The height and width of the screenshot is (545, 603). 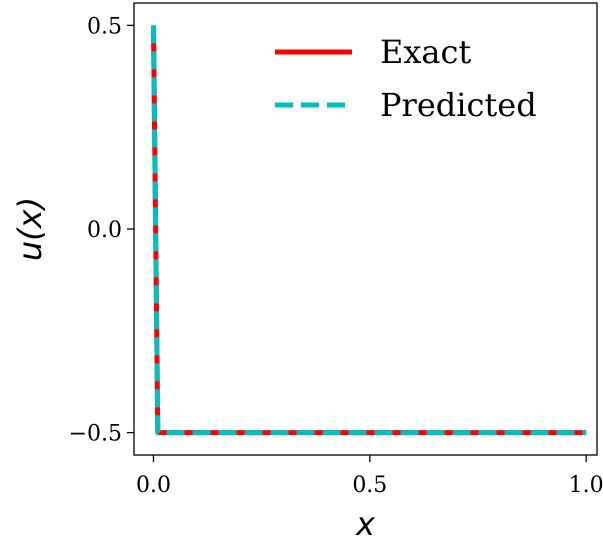 What do you see at coordinates (95, 434) in the screenshot?
I see `y-tick-label: −0.5` at bounding box center [95, 434].